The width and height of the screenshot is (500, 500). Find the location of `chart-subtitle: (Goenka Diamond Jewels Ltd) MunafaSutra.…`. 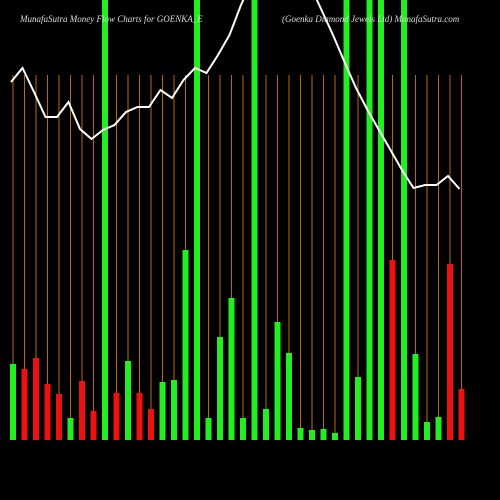

chart-subtitle: (Goenka Diamond Jewels Ltd) MunafaSutra.… is located at coordinates (371, 19).